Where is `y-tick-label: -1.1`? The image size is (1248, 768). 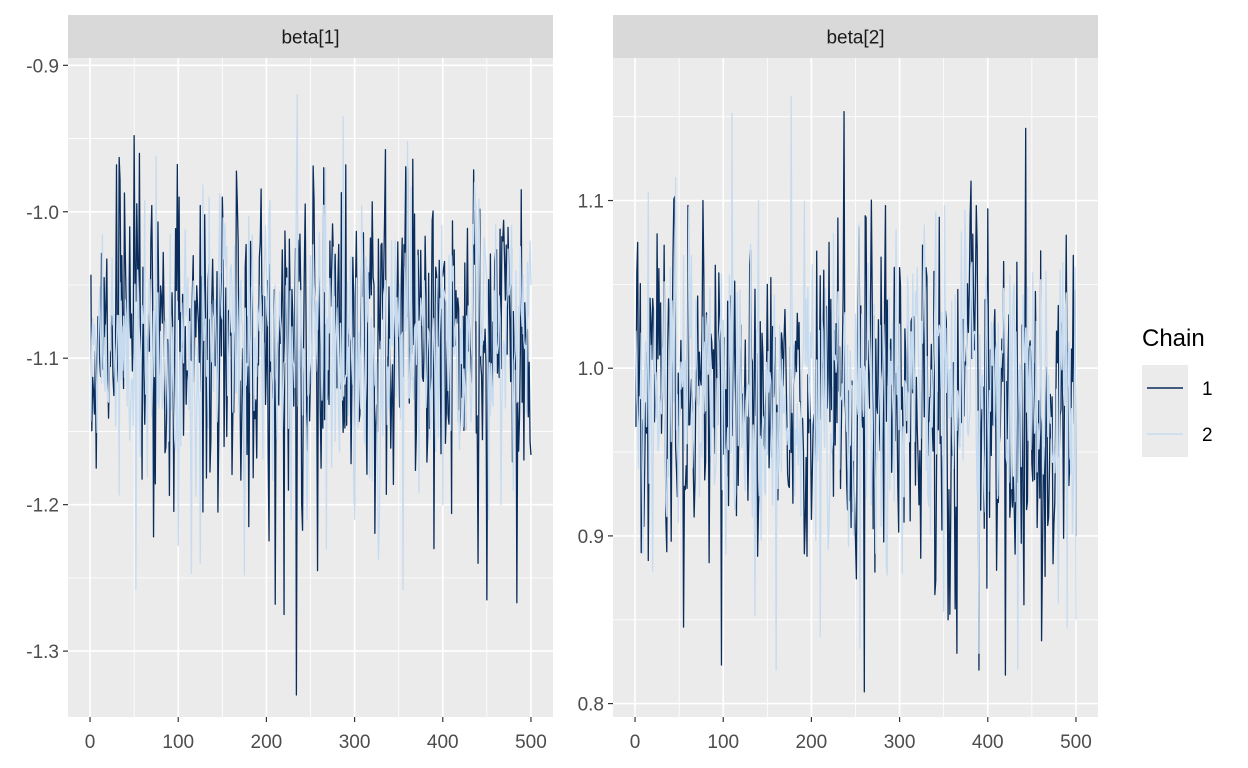 y-tick-label: -1.1 is located at coordinates (42, 359).